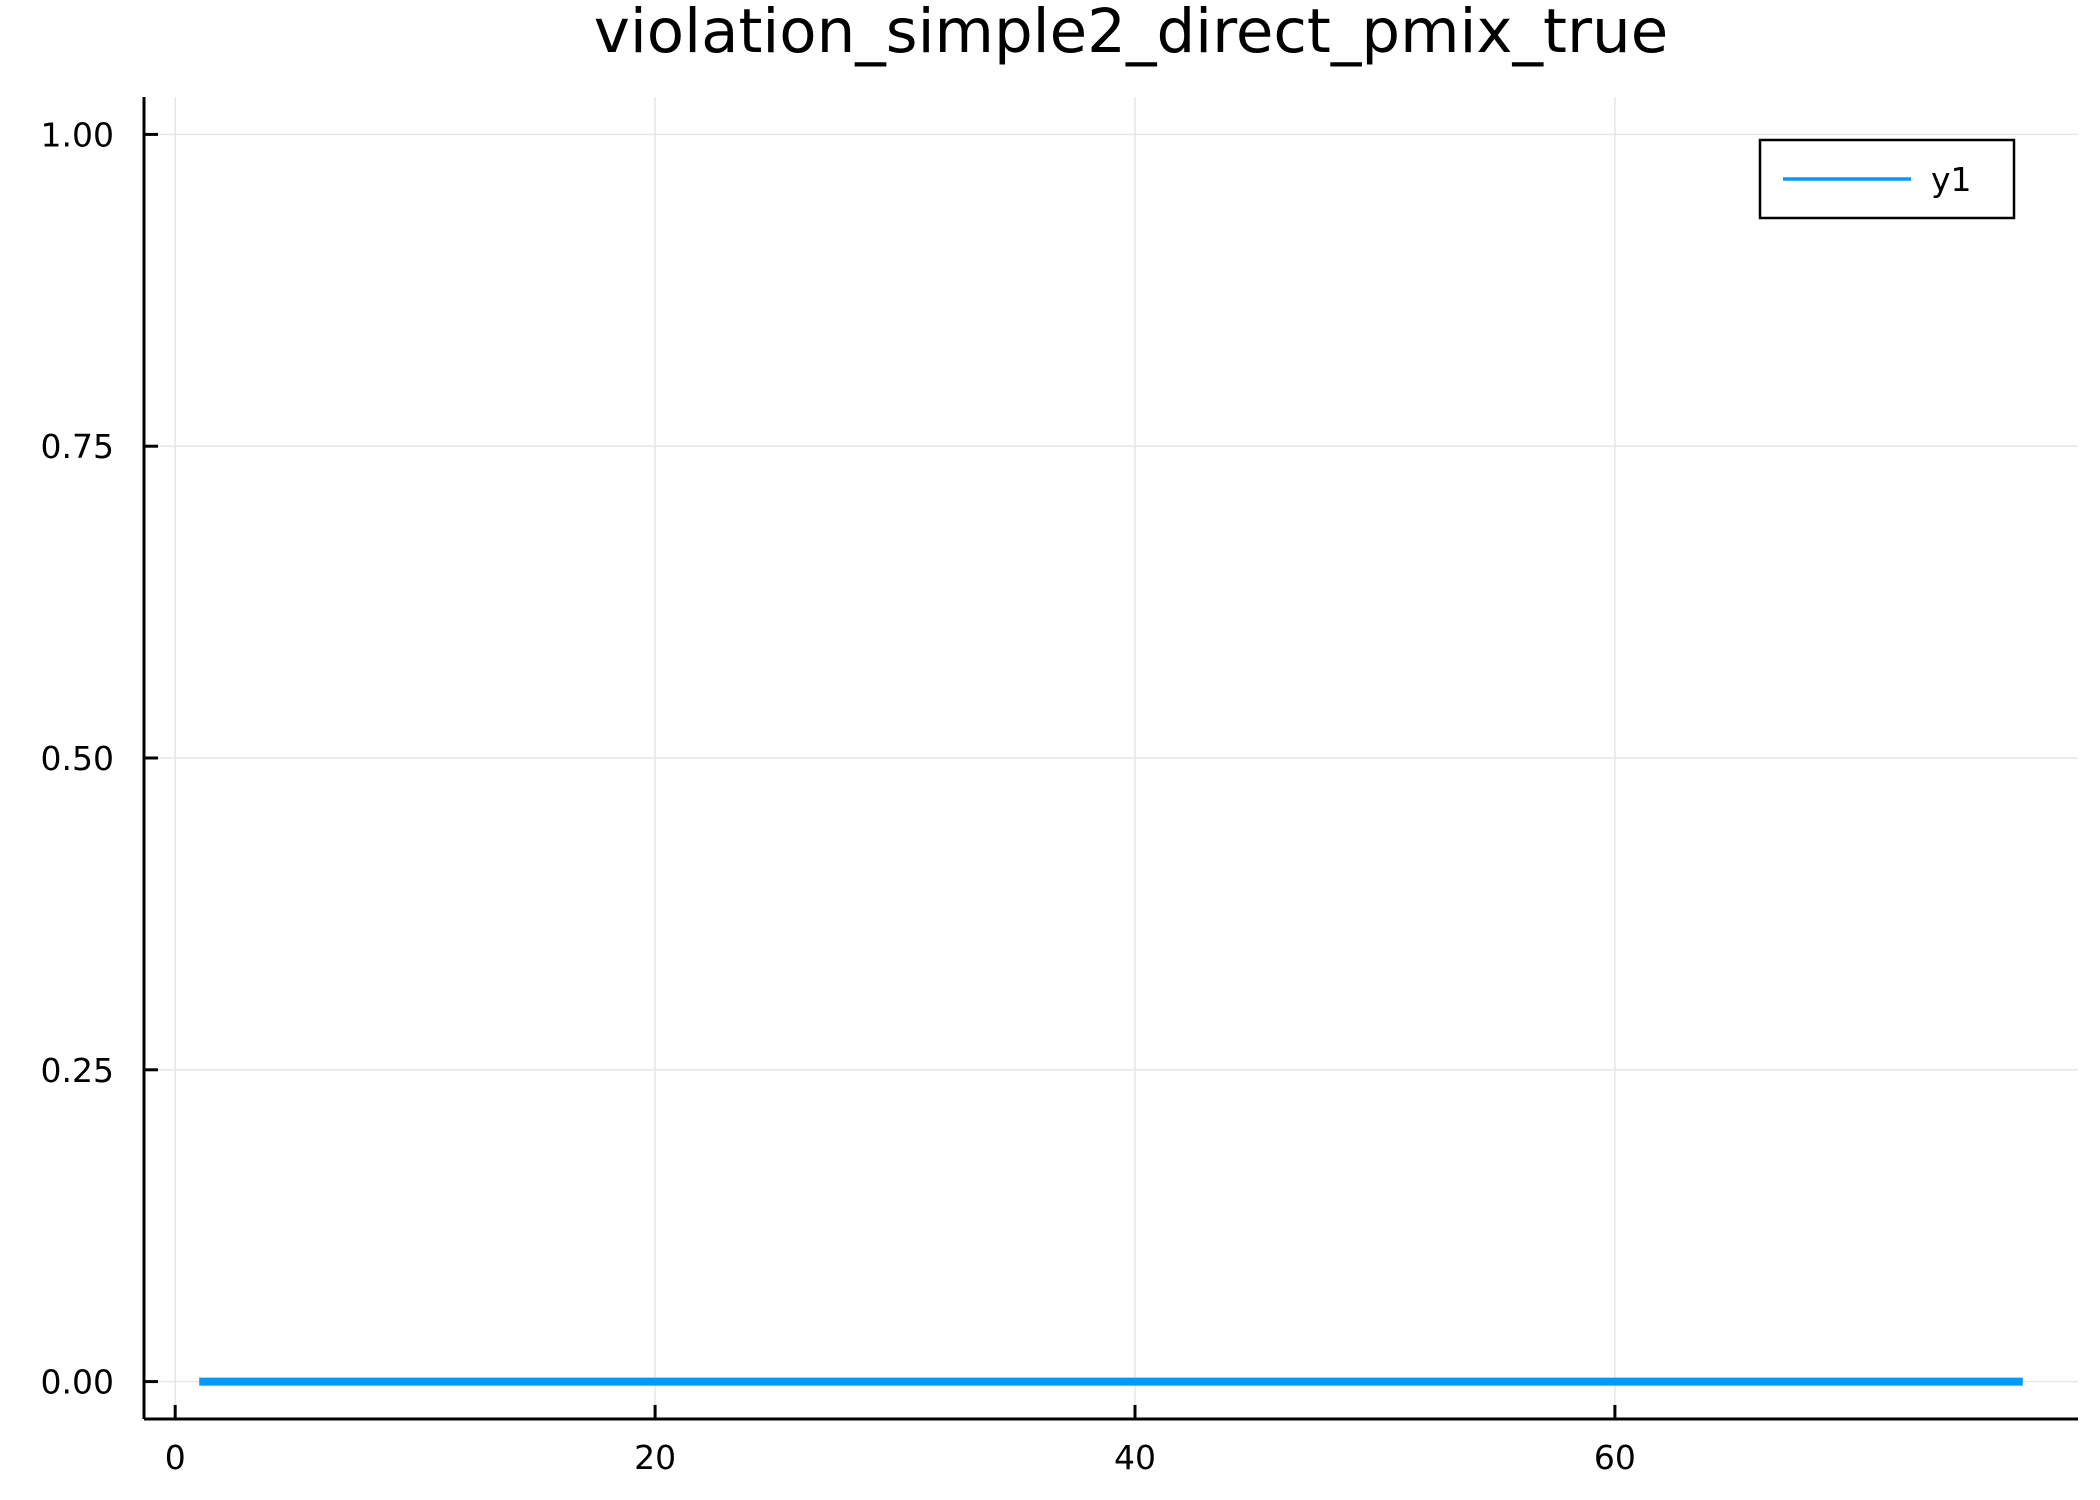 This screenshot has width=2100, height=1500. Describe the element at coordinates (1887, 179) in the screenshot. I see `legend: y1` at that location.